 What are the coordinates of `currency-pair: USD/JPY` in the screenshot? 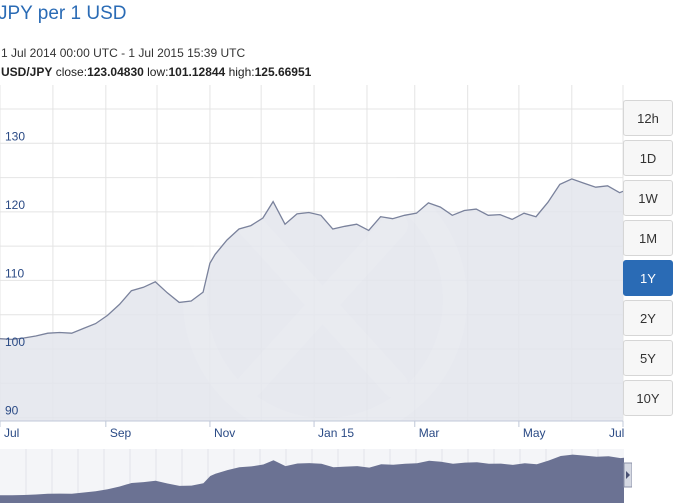 It's located at (27, 72).